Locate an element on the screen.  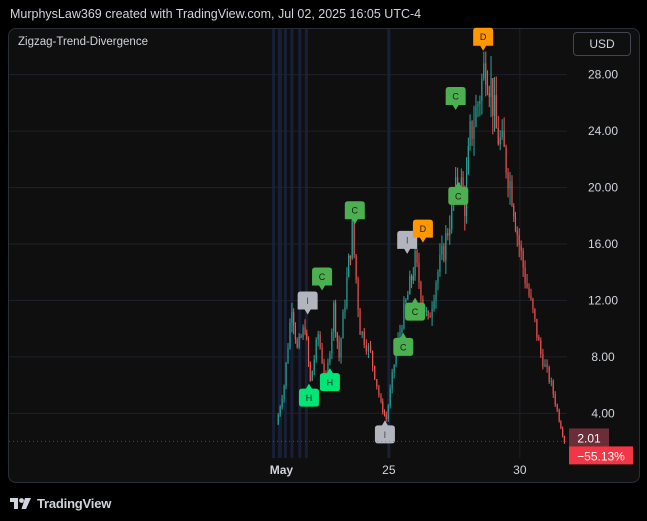
last-price-badge is located at coordinates (589, 437).